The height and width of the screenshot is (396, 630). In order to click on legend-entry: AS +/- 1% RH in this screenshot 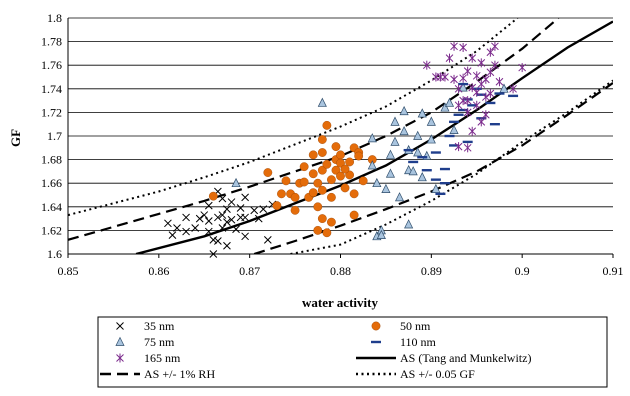, I will do `click(157, 374)`.